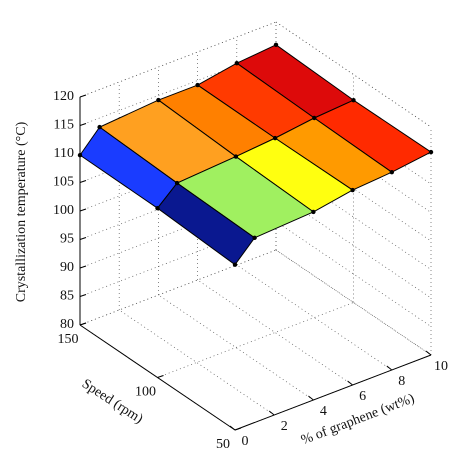  Describe the element at coordinates (67, 296) in the screenshot. I see `z-tick-label: 85` at that location.